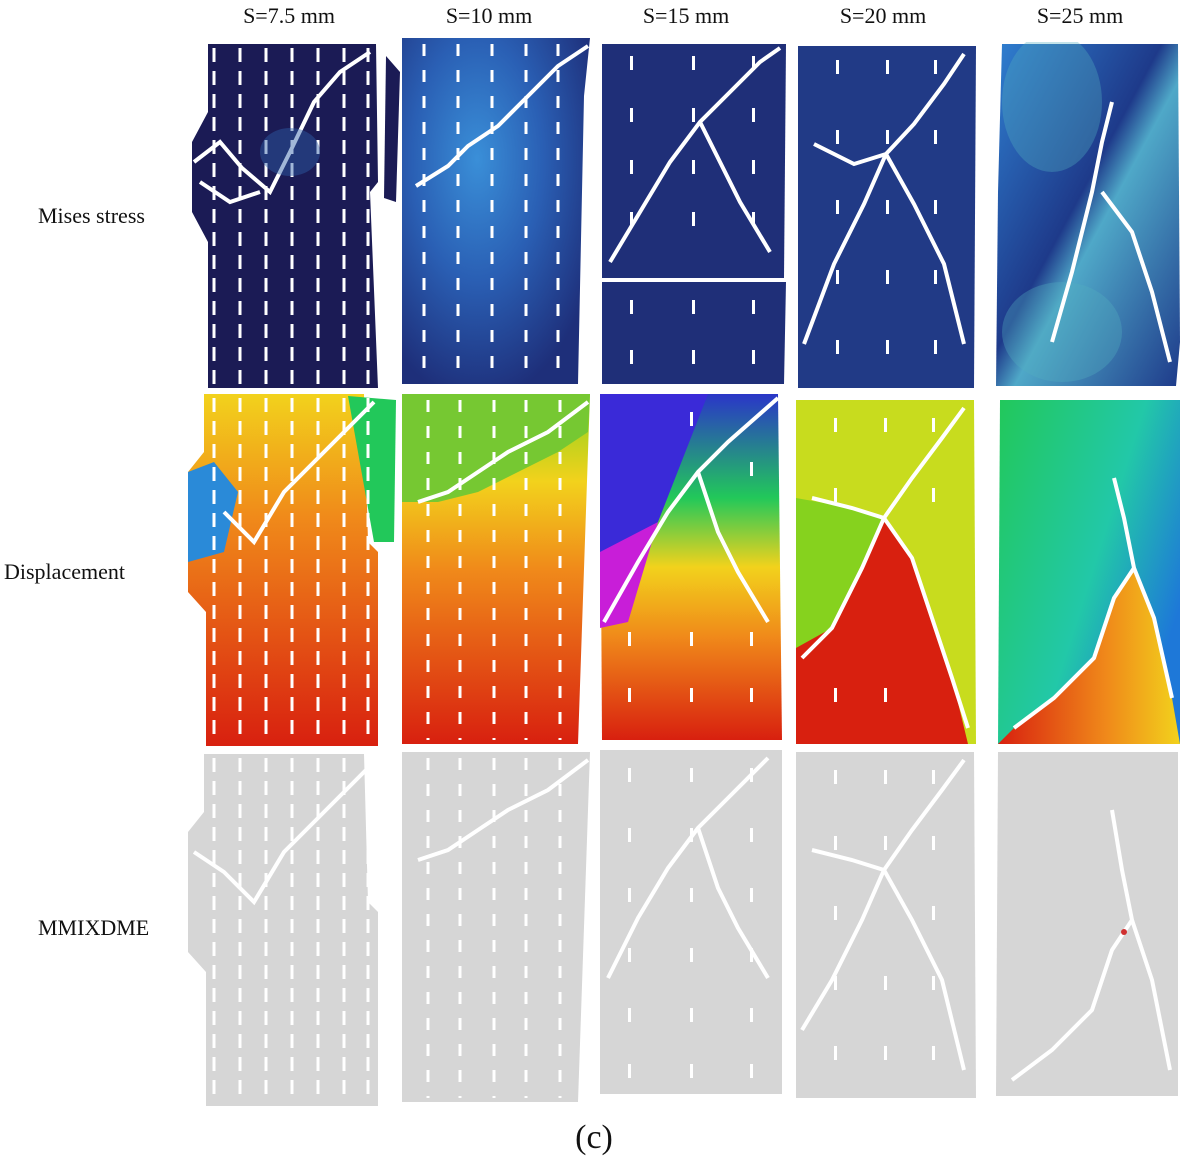 The image size is (1188, 1170). What do you see at coordinates (289, 15) in the screenshot?
I see `column-label-s-7-5: S=7.5 mm` at bounding box center [289, 15].